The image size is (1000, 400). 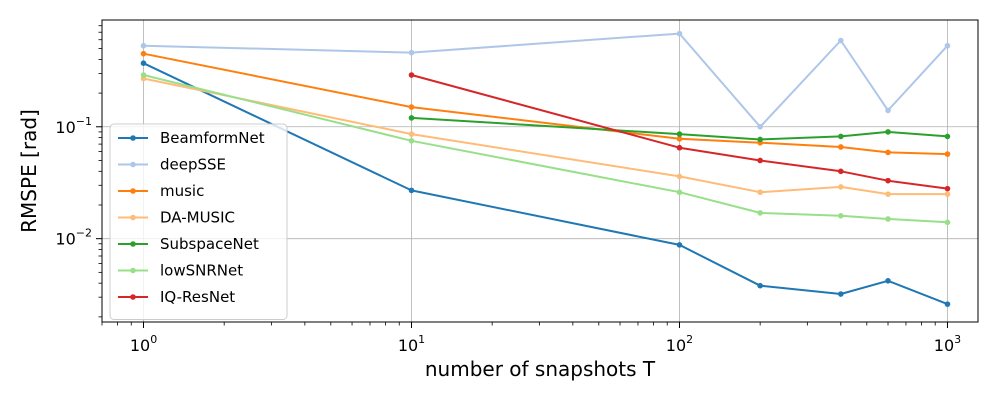 What do you see at coordinates (411, 344) in the screenshot?
I see `x-tick-label: 10¹` at bounding box center [411, 344].